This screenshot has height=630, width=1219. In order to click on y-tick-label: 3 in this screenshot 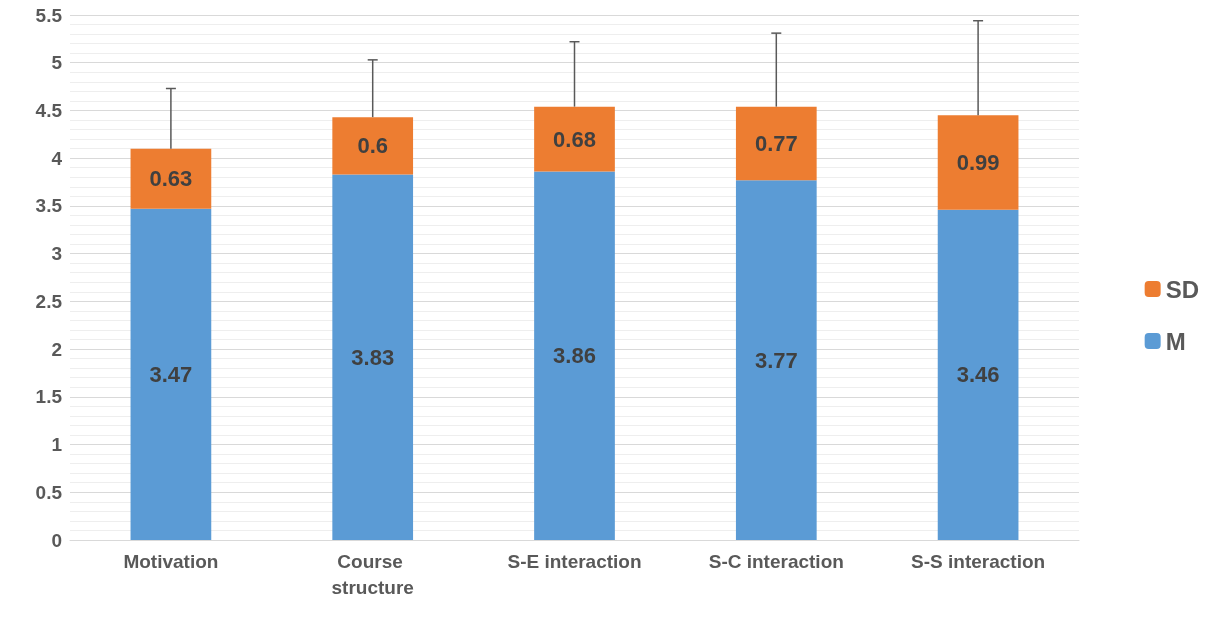, I will do `click(56, 254)`.